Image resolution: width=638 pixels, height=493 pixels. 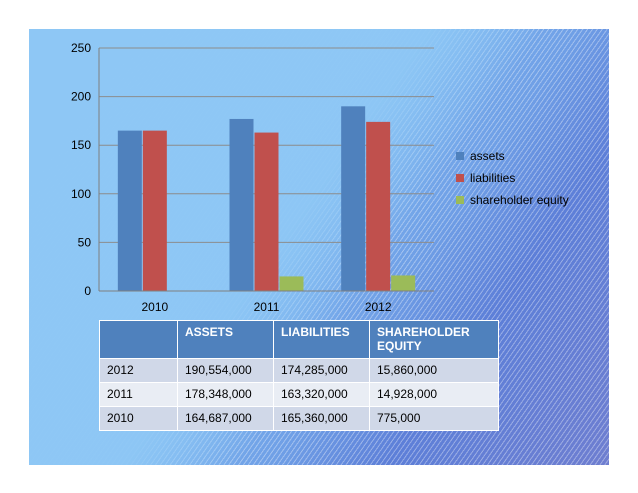 What do you see at coordinates (81, 97) in the screenshot?
I see `y-tick-label: 200` at bounding box center [81, 97].